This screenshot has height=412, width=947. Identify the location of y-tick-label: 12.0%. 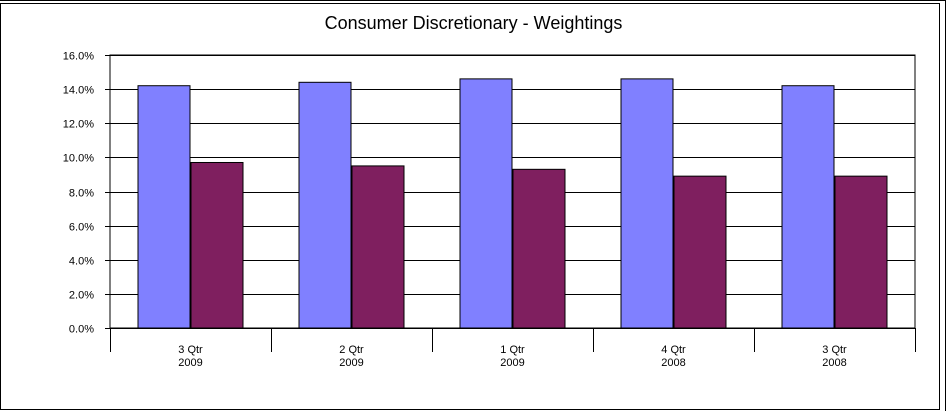
(78, 125).